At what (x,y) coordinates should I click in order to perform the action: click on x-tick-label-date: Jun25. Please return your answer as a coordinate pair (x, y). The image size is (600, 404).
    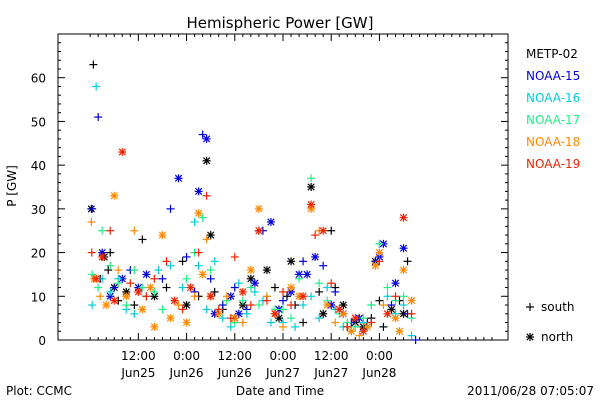
    Looking at the image, I should click on (137, 373).